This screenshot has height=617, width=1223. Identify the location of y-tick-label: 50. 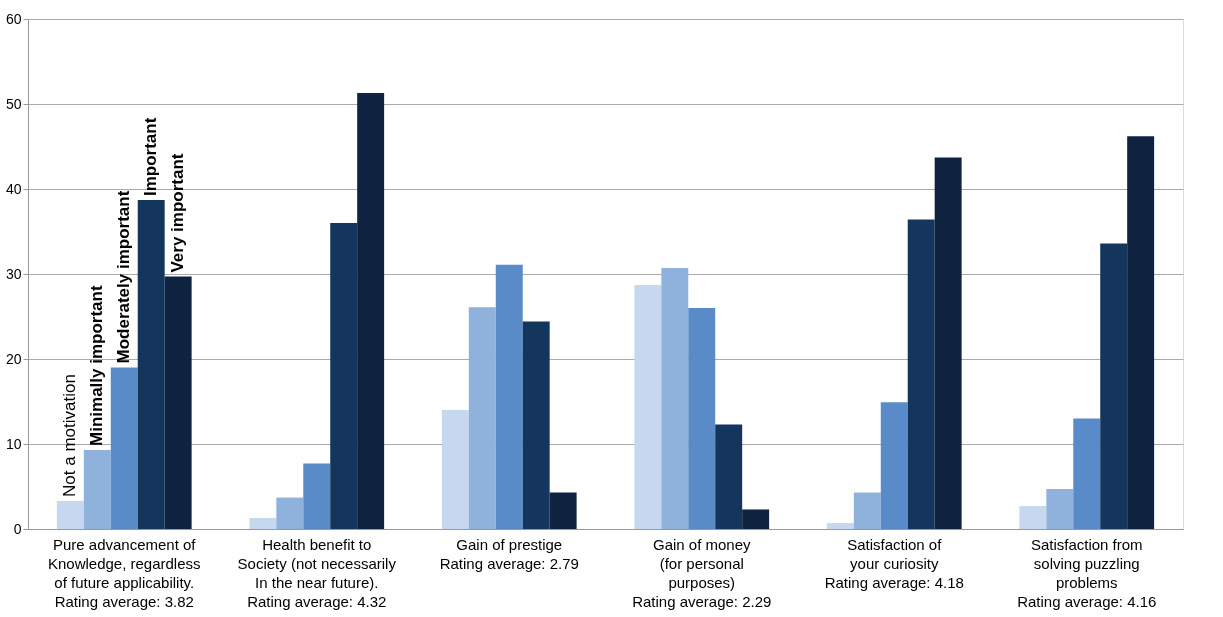
(13, 103).